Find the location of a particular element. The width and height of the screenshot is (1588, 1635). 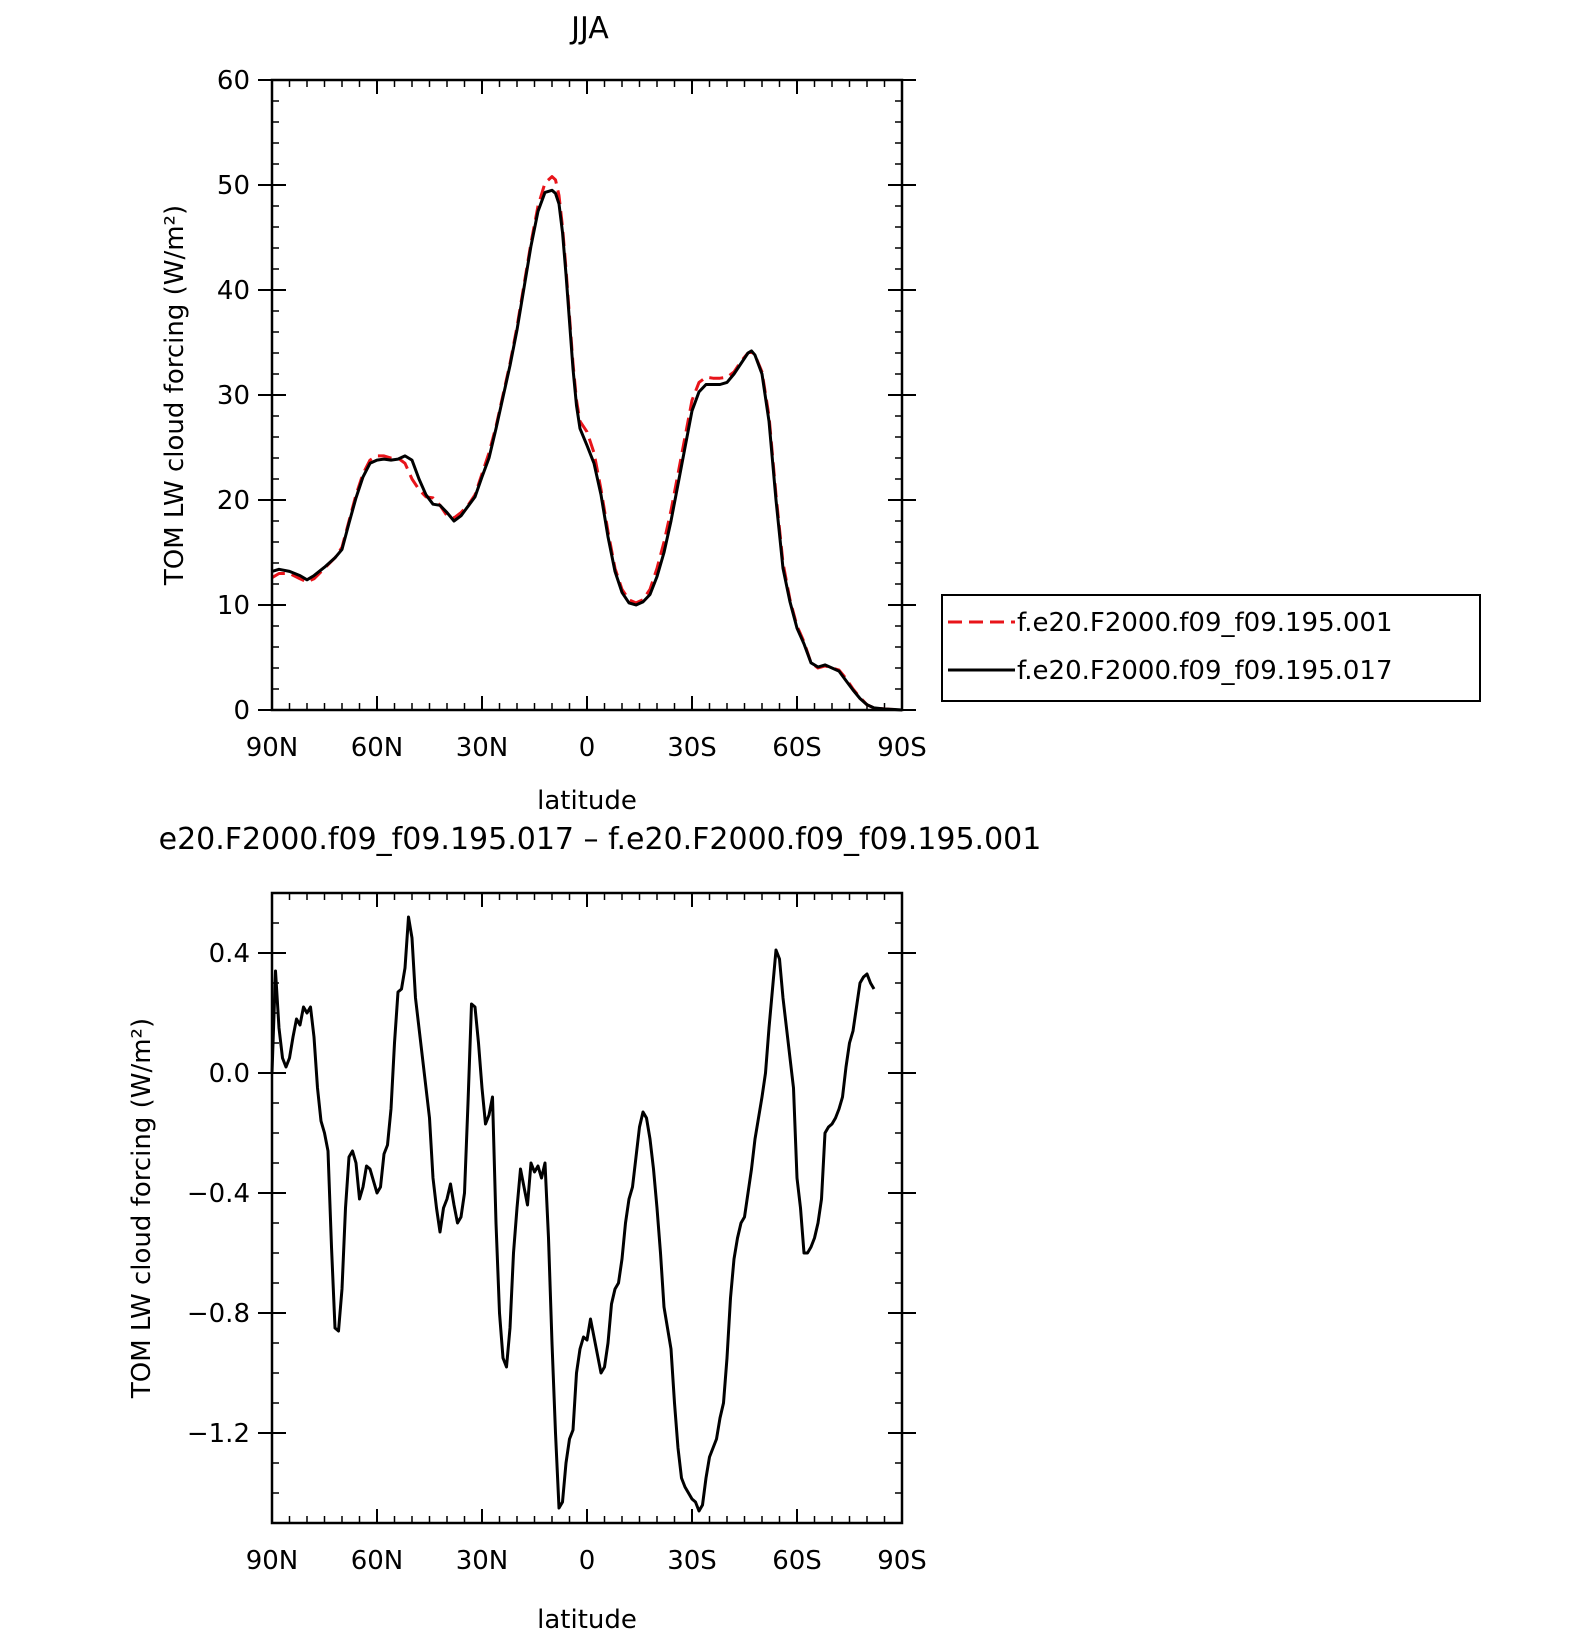

top-x-axis-label: latitude is located at coordinates (587, 801).